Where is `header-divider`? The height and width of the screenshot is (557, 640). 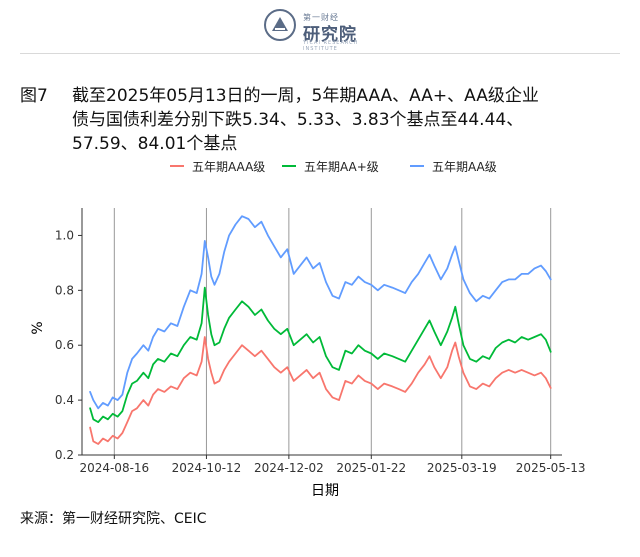
header-divider is located at coordinates (320, 53).